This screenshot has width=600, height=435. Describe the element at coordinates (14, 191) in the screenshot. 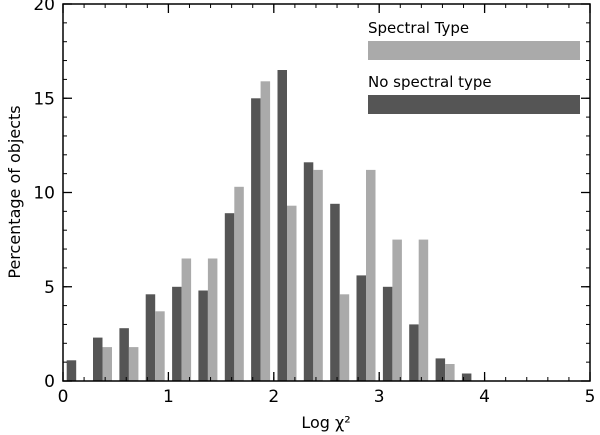

I see `y-axis-title: Percentage of objects` at that location.